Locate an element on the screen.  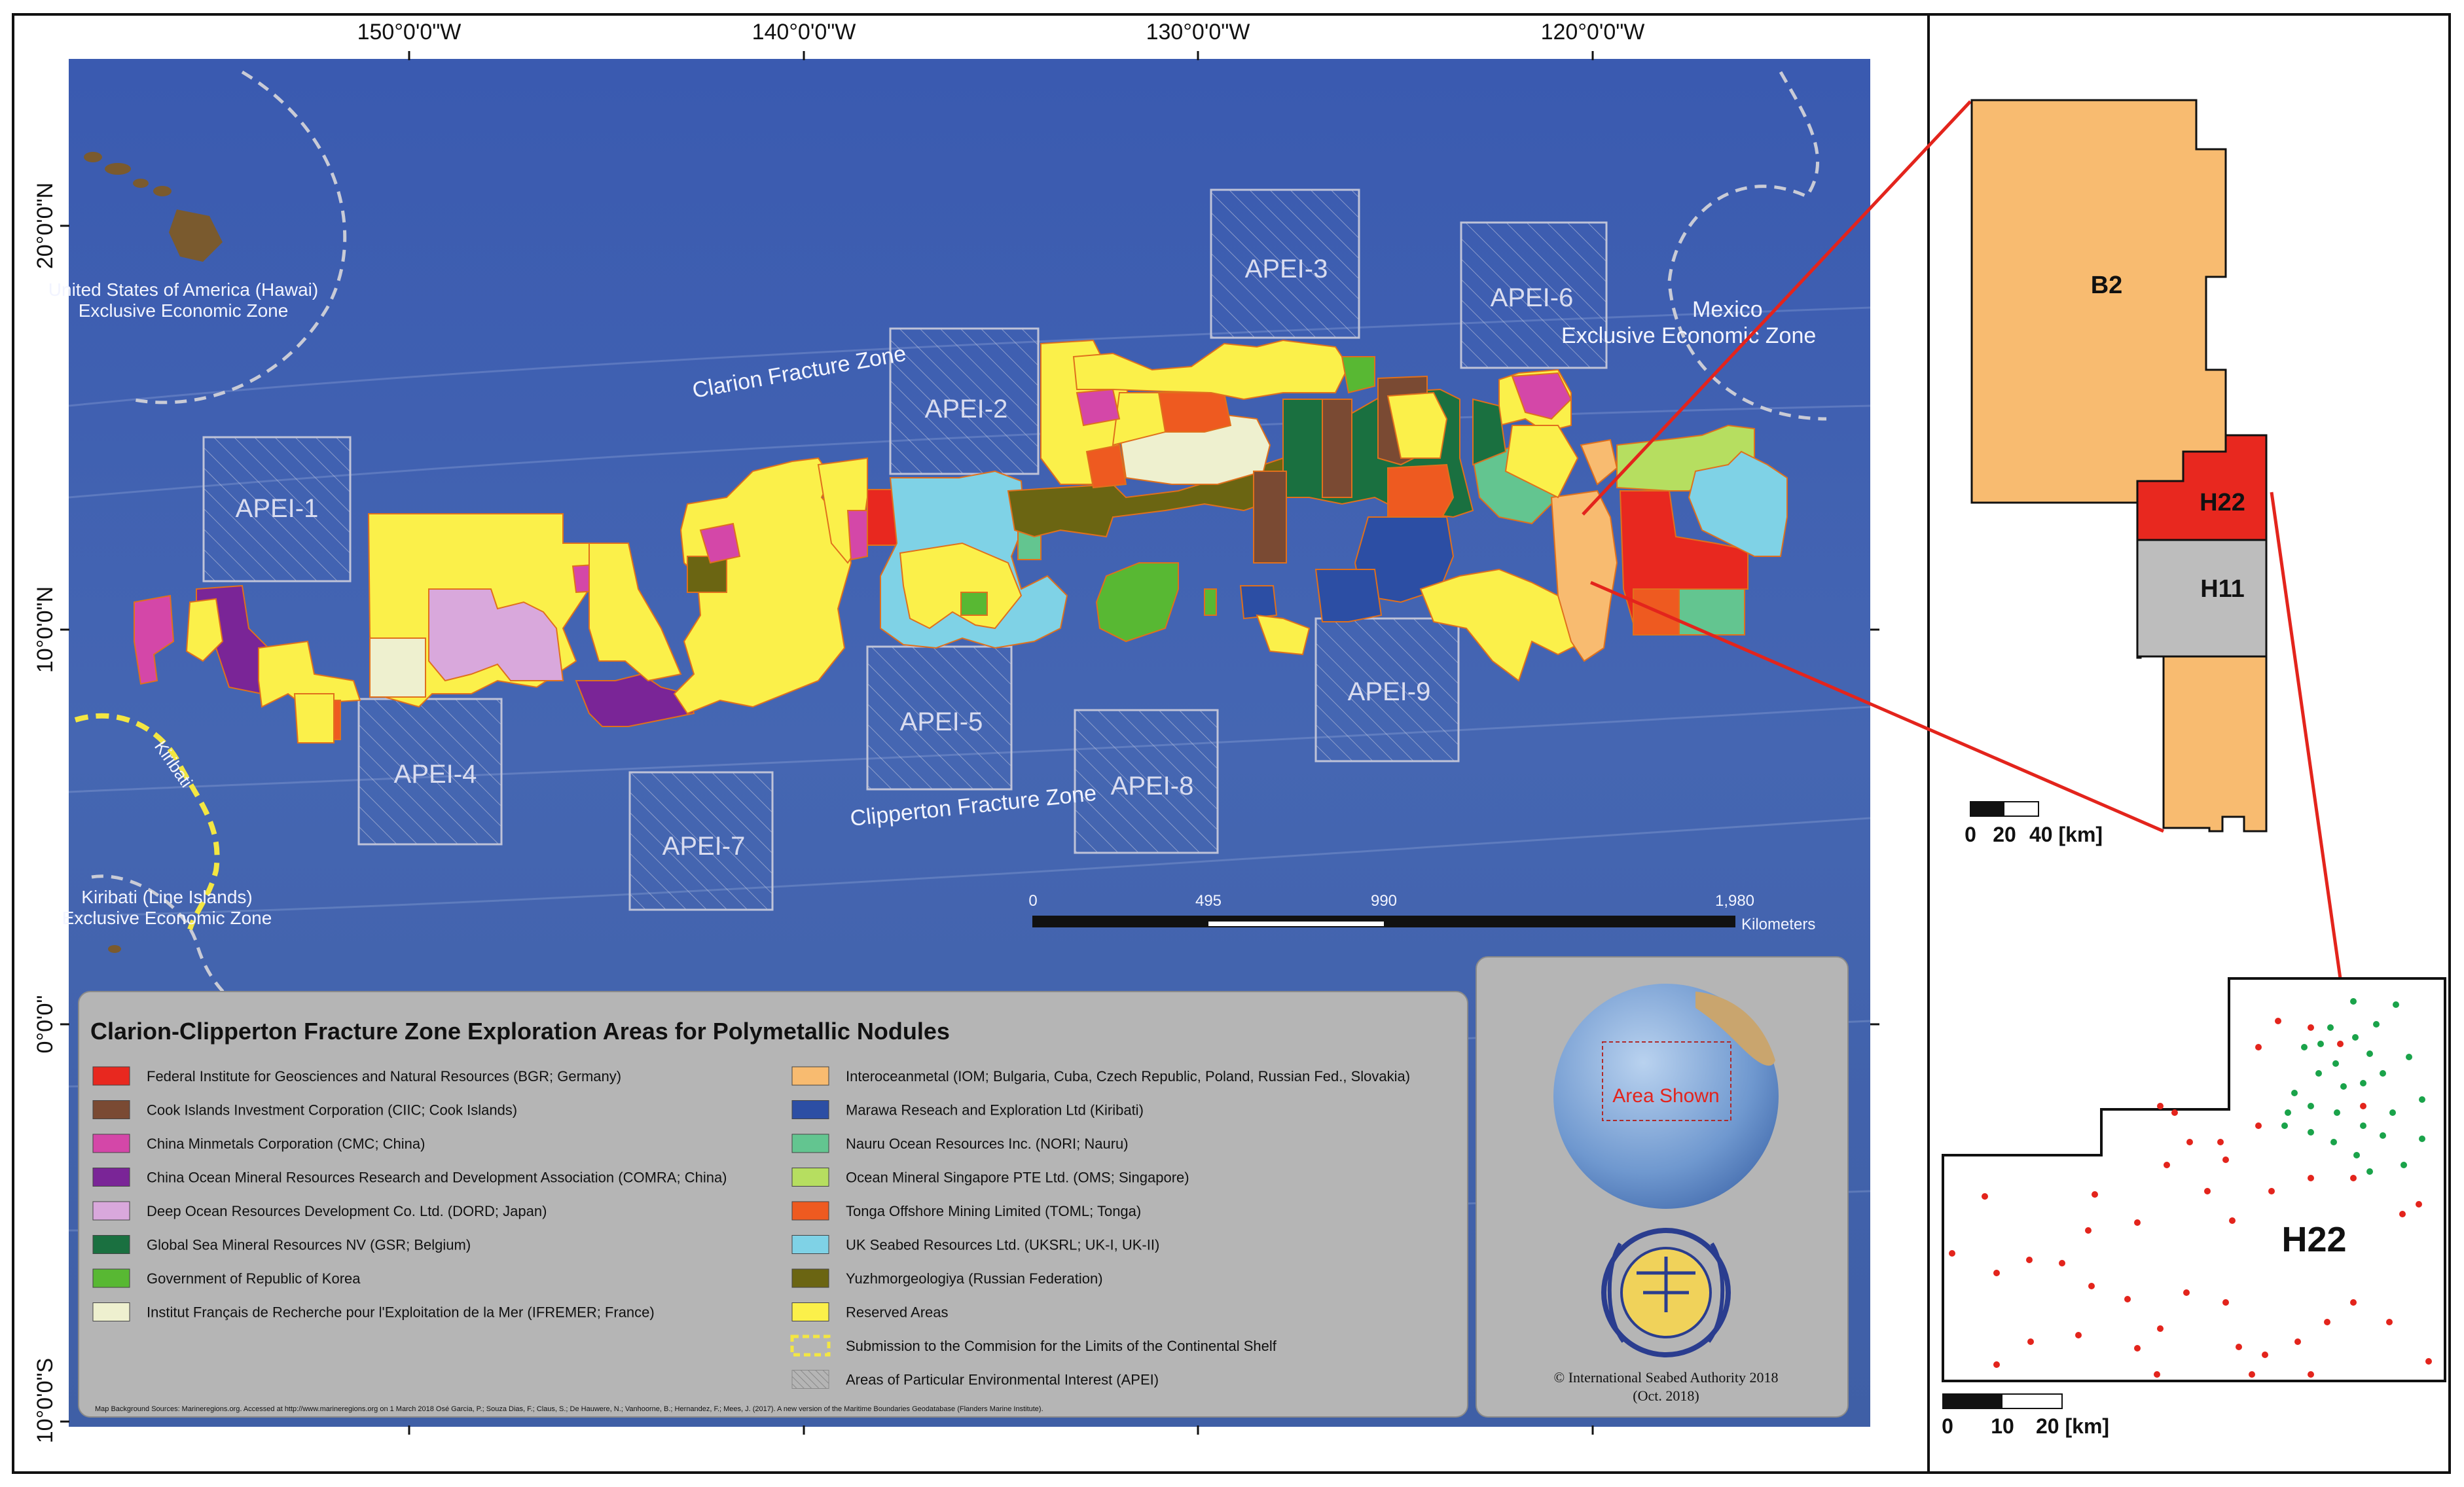
area-nori-south is located at coordinates (1711, 612).